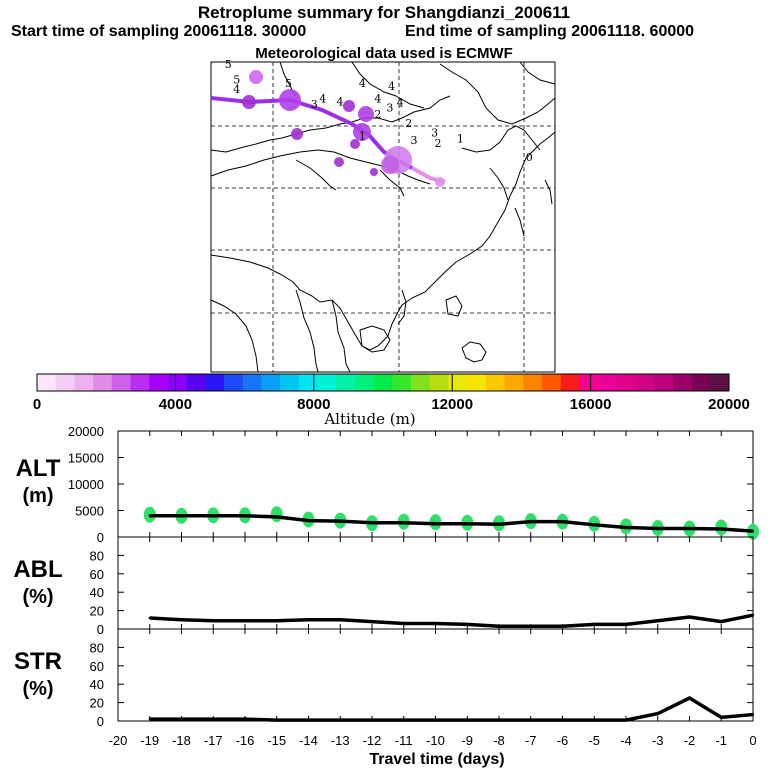 This screenshot has width=768, height=768. What do you see at coordinates (340, 740) in the screenshot?
I see `x-tick-label: -13` at bounding box center [340, 740].